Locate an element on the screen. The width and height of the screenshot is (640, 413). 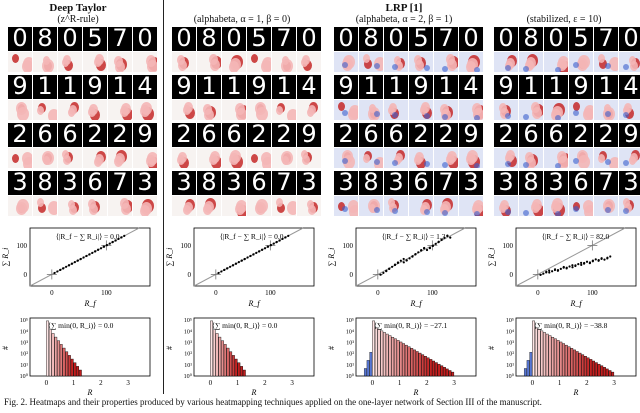
scatter-x-tick: 0 is located at coordinates (216, 293).